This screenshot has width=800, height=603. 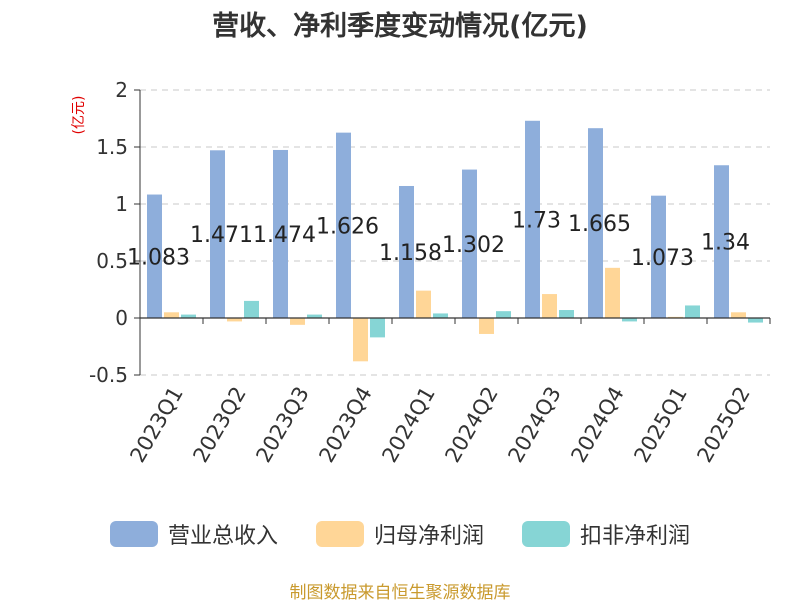 What do you see at coordinates (400, 593) in the screenshot?
I see `source-footer: 制图数据来自恒生聚源数据库` at bounding box center [400, 593].